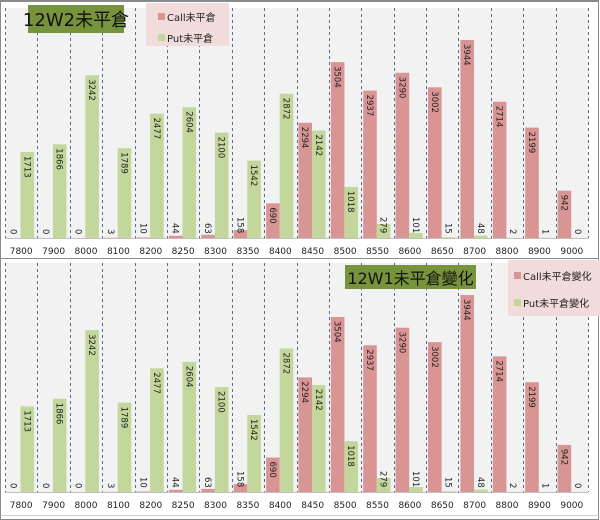  I want to click on data-label-call: 2199, so click(531, 143).